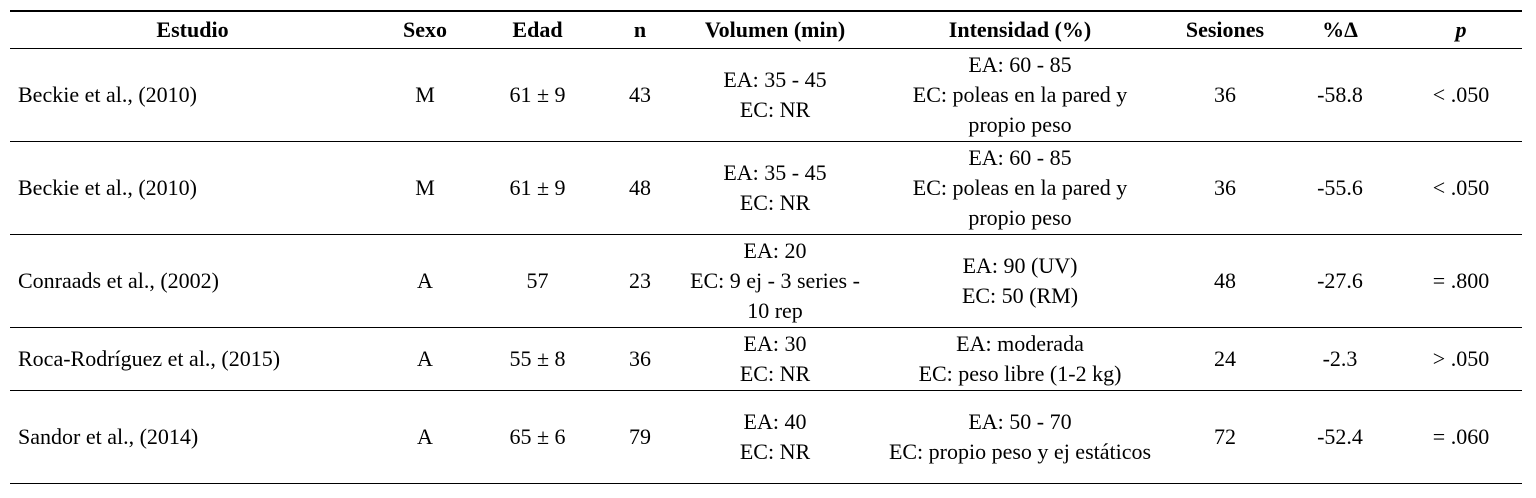 This screenshot has width=1536, height=498. Describe the element at coordinates (1020, 157) in the screenshot. I see `cell-line: EA: 60 - 85` at that location.